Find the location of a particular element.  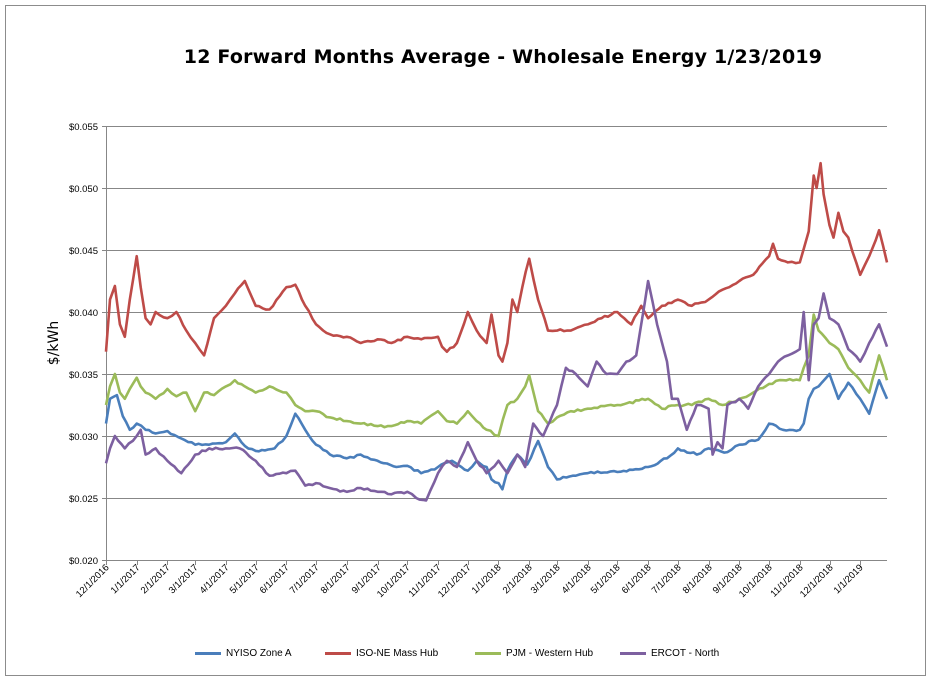

y-tick-label: $0.055 is located at coordinates (83, 127).